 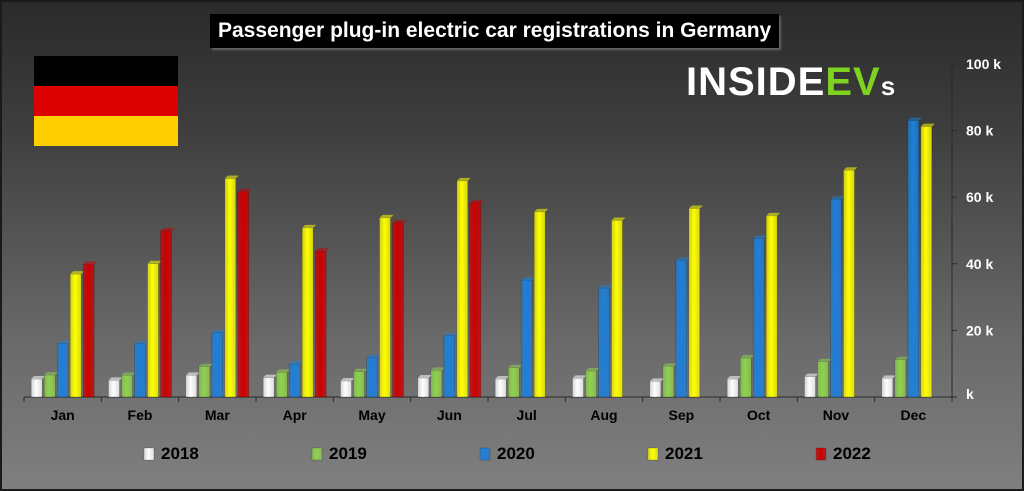 What do you see at coordinates (759, 415) in the screenshot?
I see `x-tick-label-oct: Oct` at bounding box center [759, 415].